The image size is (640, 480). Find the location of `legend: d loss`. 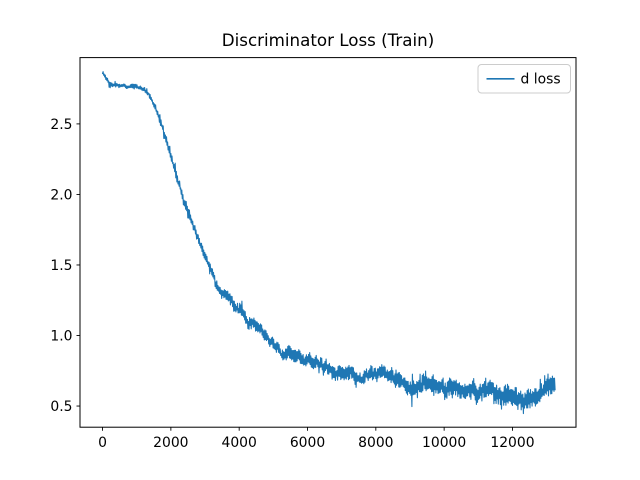

legend: d loss is located at coordinates (524, 79).